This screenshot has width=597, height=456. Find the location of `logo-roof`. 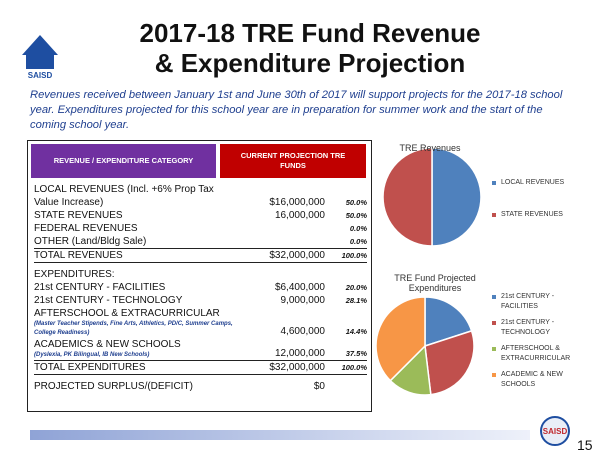

logo-roof is located at coordinates (40, 45).